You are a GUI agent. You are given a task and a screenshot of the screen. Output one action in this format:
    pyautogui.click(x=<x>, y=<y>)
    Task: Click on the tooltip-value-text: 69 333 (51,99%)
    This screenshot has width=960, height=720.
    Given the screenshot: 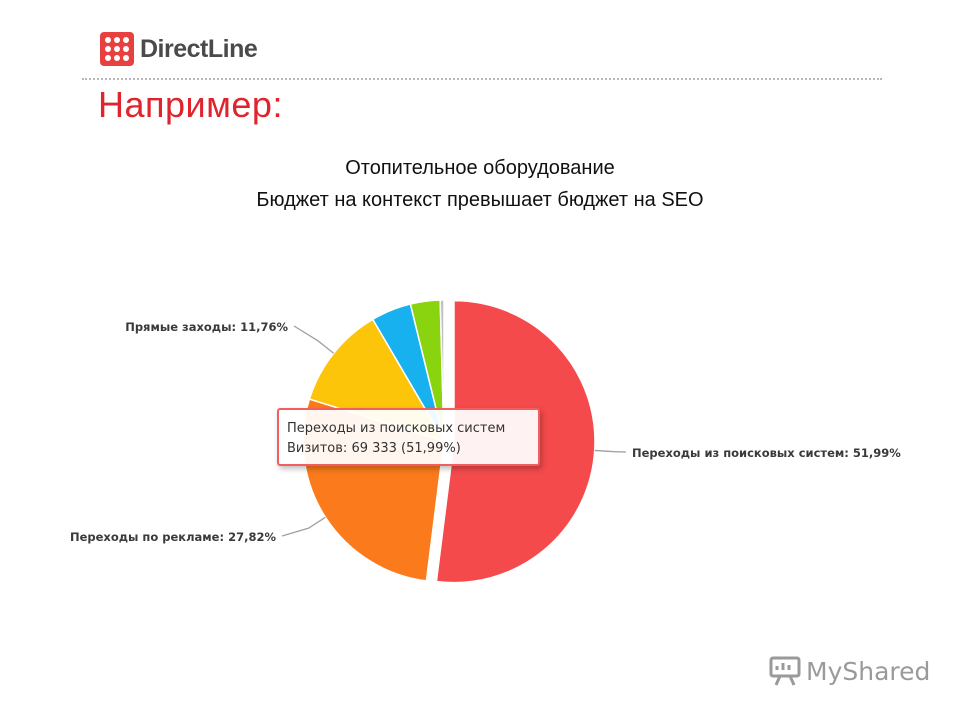 What is the action you would take?
    pyautogui.click(x=406, y=448)
    